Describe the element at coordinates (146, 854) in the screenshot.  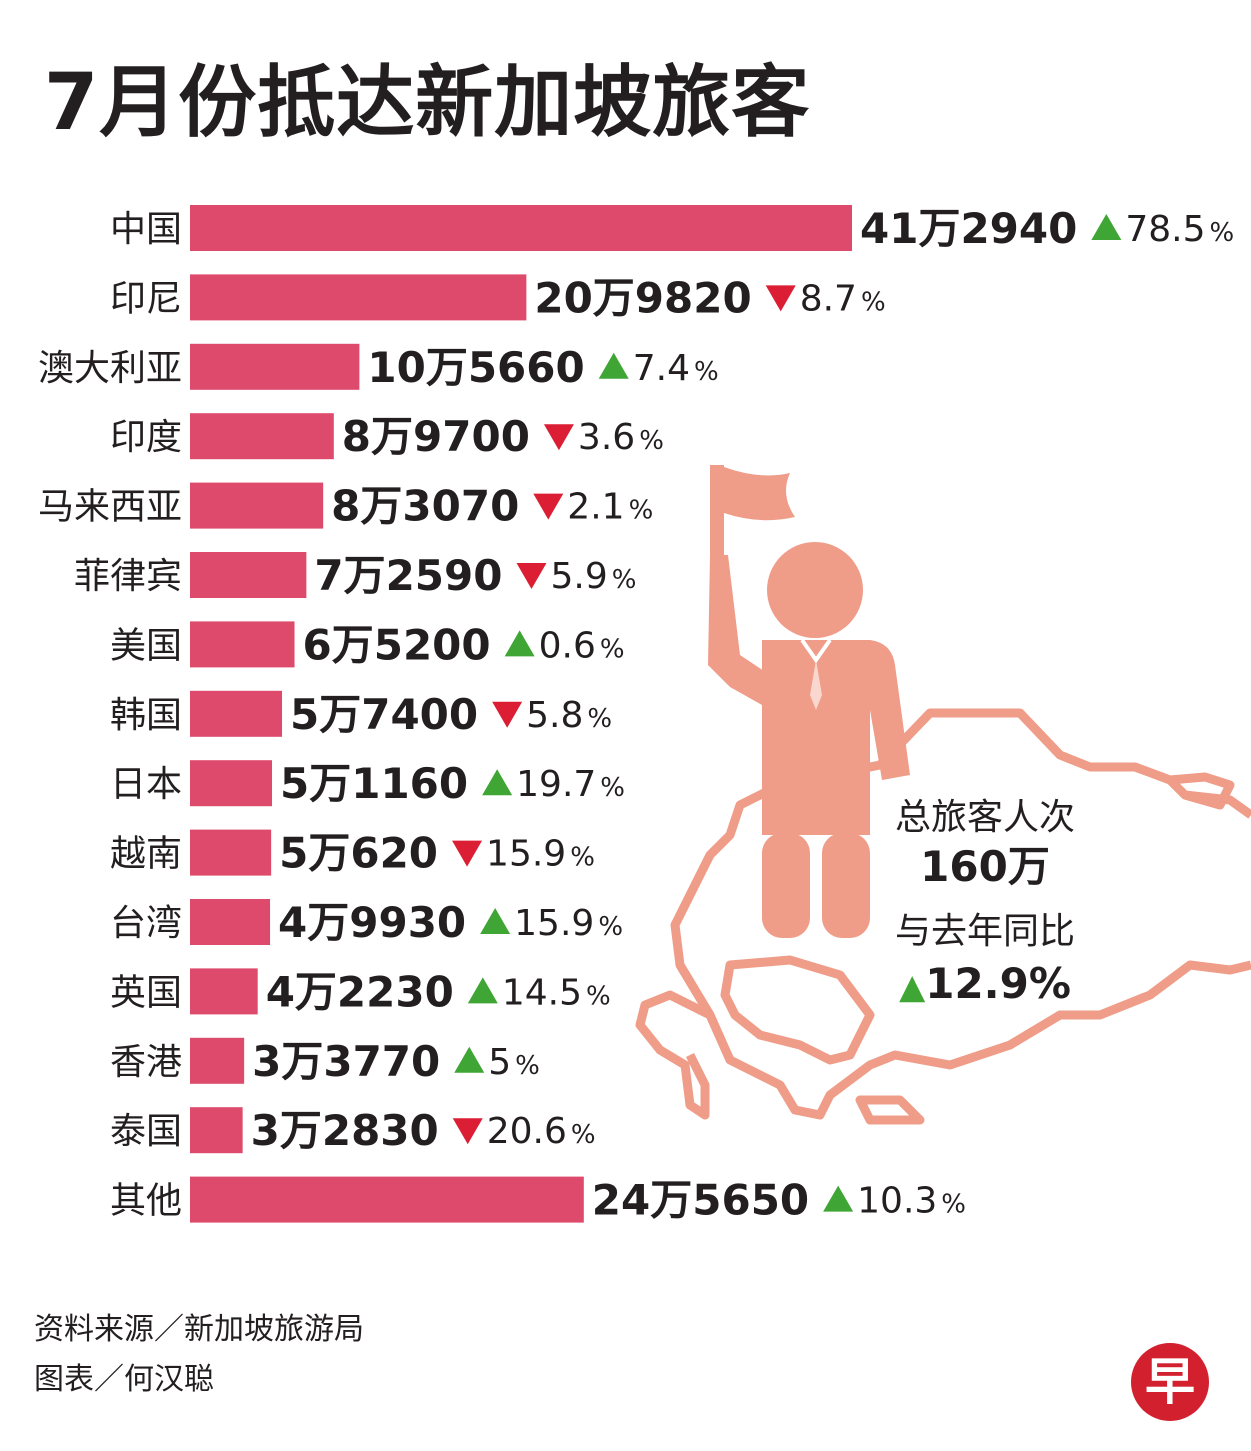
I see `category-label: 越南` at that location.